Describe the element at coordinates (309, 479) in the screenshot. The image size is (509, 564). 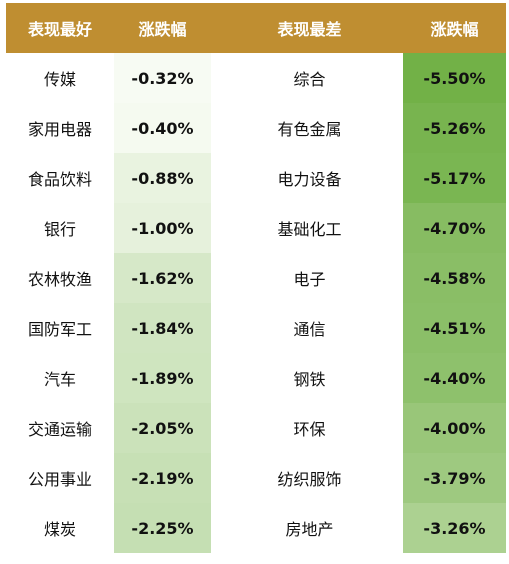
I see `worst-industry-name: 纺织服饰` at that location.